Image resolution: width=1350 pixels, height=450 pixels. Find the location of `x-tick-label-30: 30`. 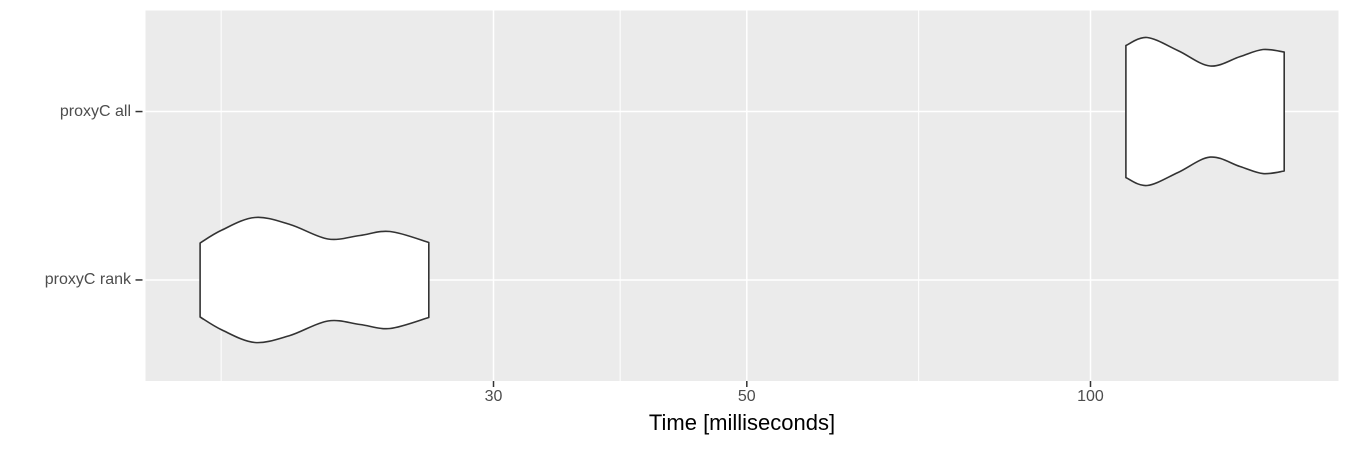

x-tick-label-30: 30 is located at coordinates (493, 396).